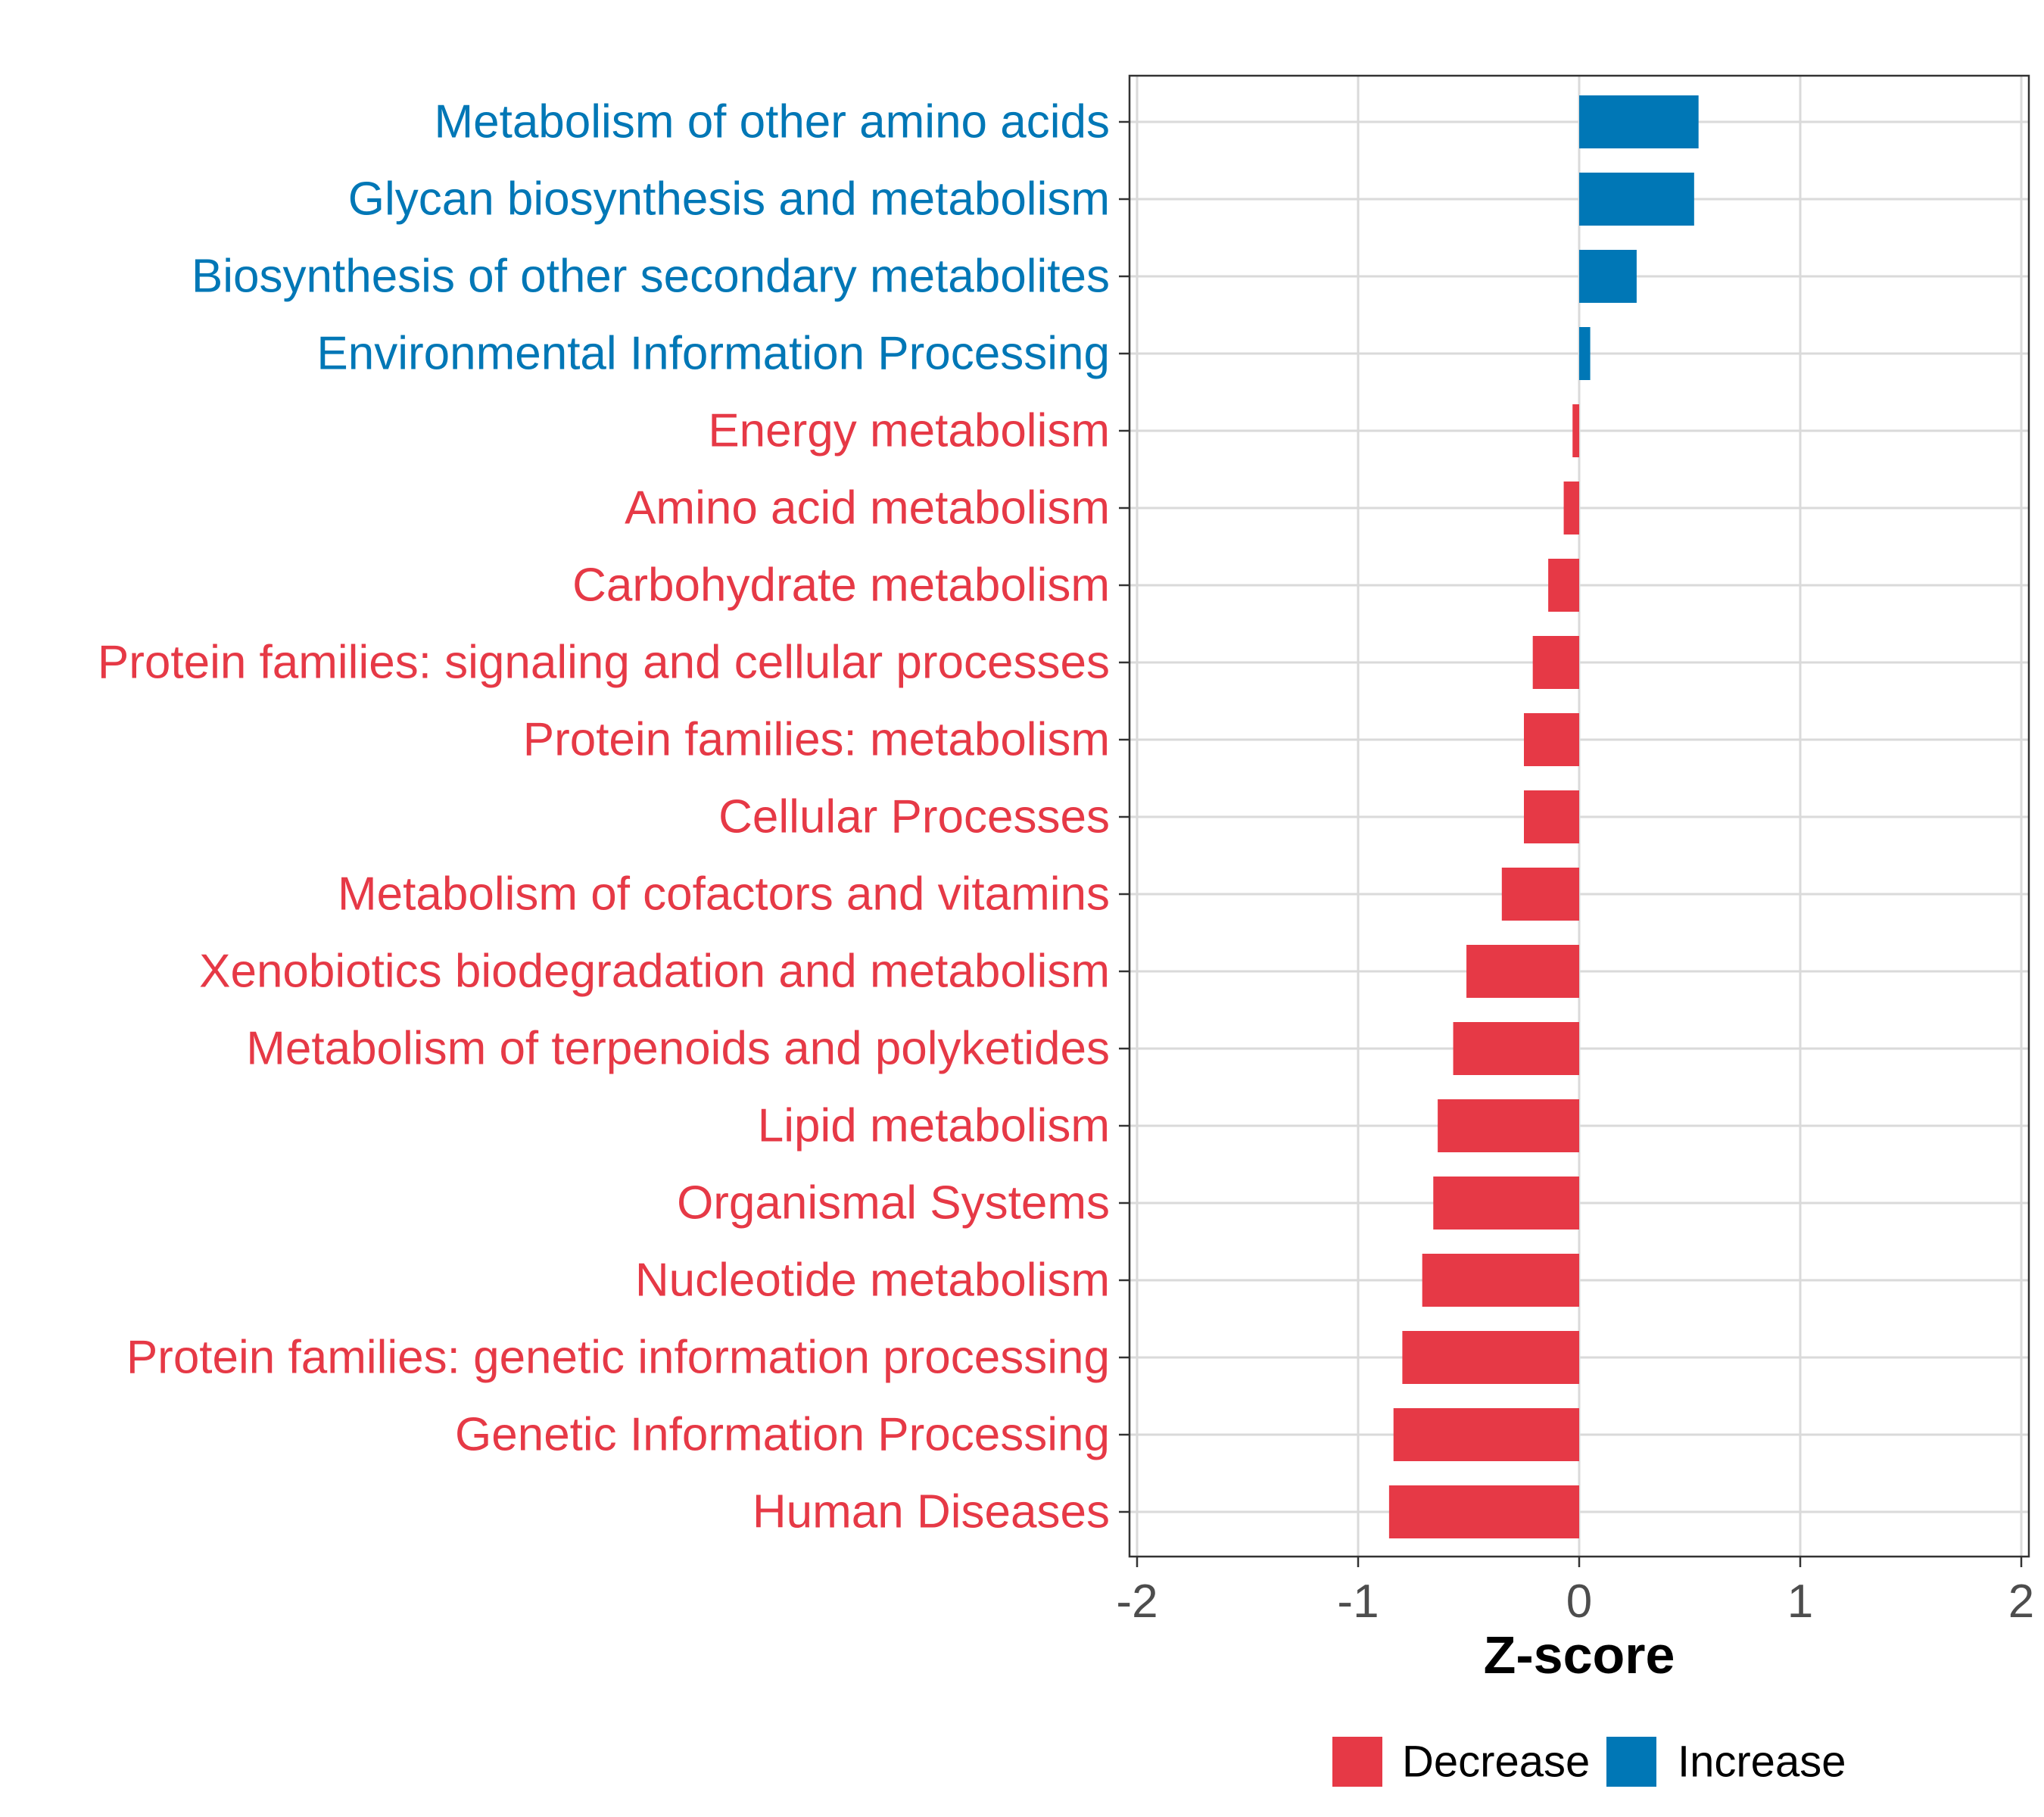  What do you see at coordinates (841, 585) in the screenshot?
I see `category-label-6: Carbohydrate metabolism` at bounding box center [841, 585].